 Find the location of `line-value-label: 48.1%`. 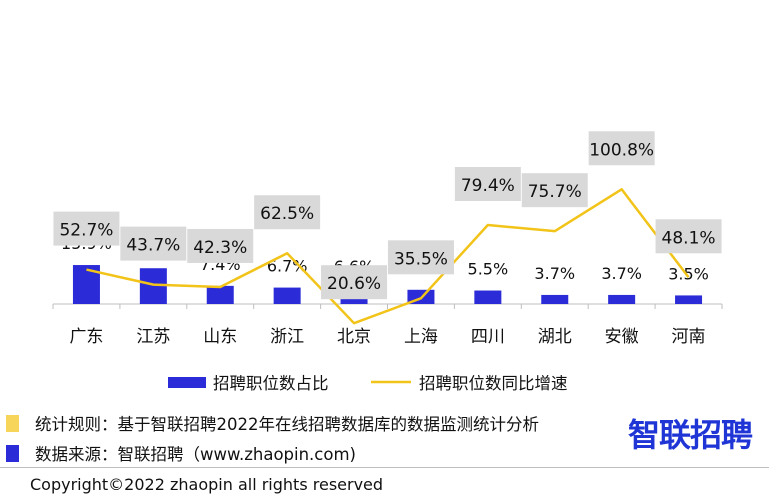

line-value-label: 48.1% is located at coordinates (689, 238).